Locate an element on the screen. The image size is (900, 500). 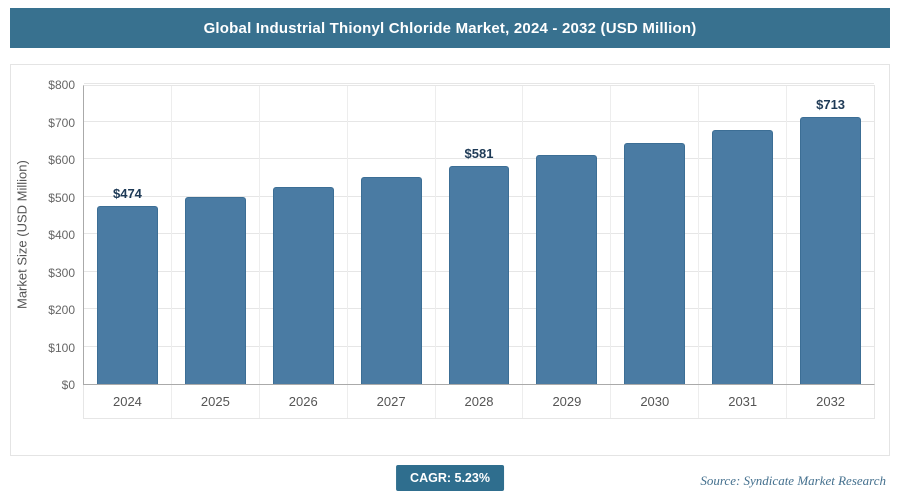
x-axis-label-2032: 2032 is located at coordinates (831, 401).